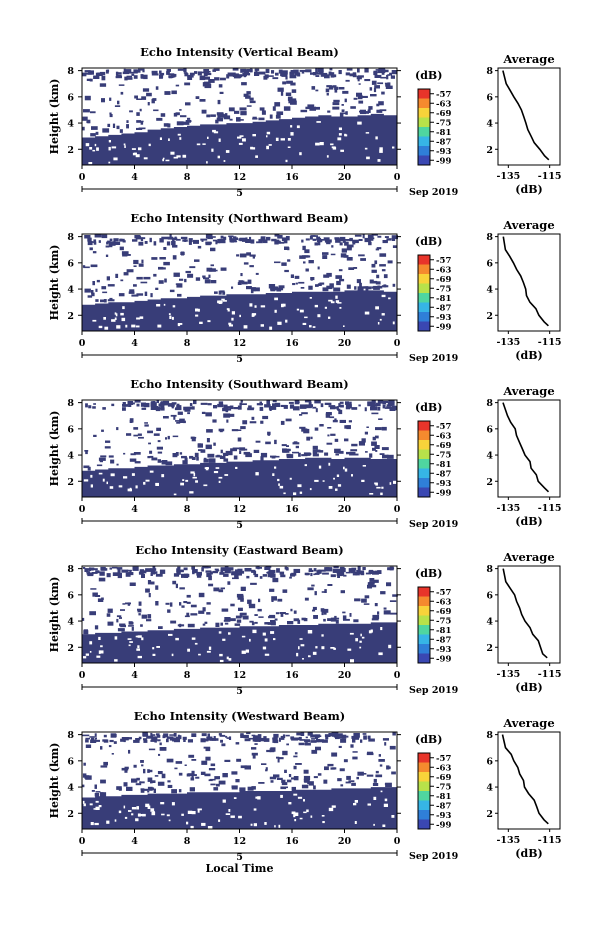  I want to click on profile-x-tick-label: -115, so click(550, 508).